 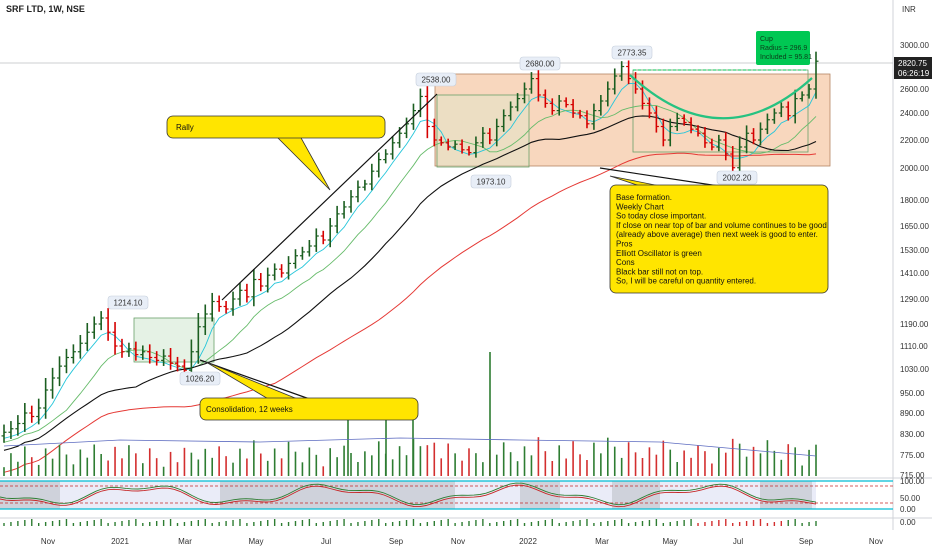 What do you see at coordinates (738, 541) in the screenshot?
I see `time-tick-label: Jul` at bounding box center [738, 541].